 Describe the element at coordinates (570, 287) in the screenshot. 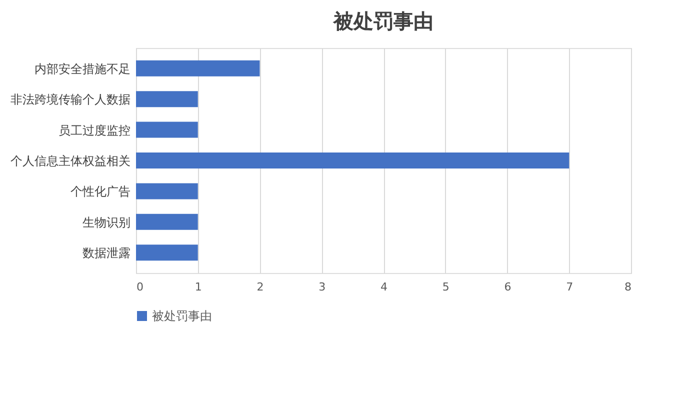

I see `x-tick-label: 7` at that location.